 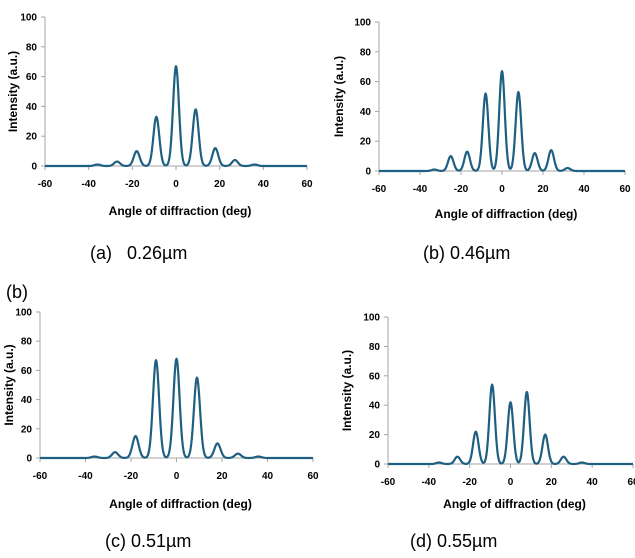 I want to click on caption-b: (b) 0.46µm, so click(x=467, y=253).